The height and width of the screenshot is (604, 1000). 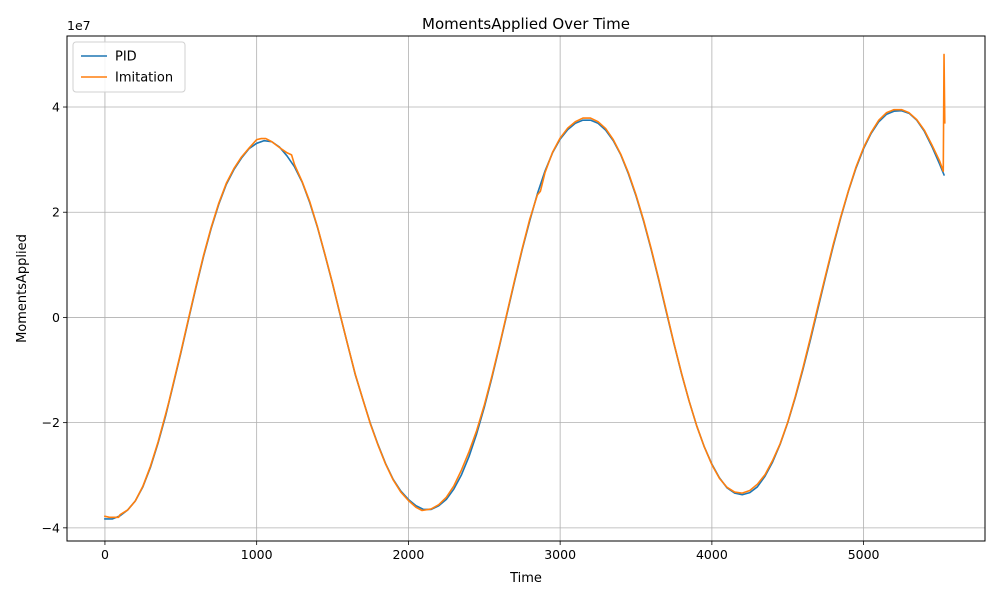 I want to click on legend: PID Imitation, so click(x=129, y=67).